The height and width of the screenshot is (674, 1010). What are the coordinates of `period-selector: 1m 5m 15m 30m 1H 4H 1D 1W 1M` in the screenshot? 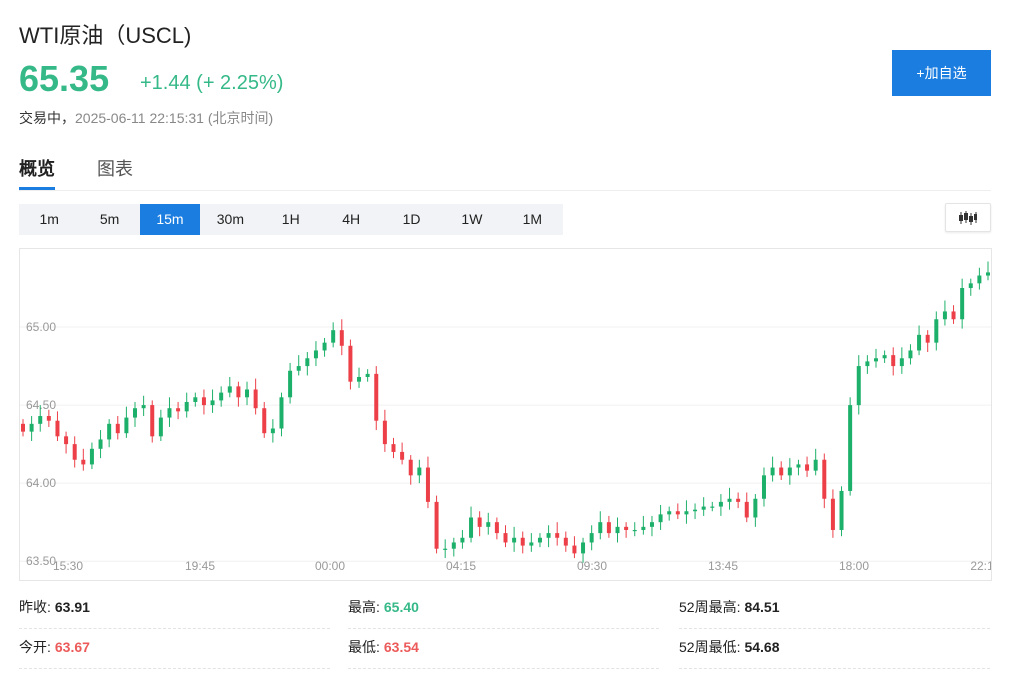 It's located at (291, 219).